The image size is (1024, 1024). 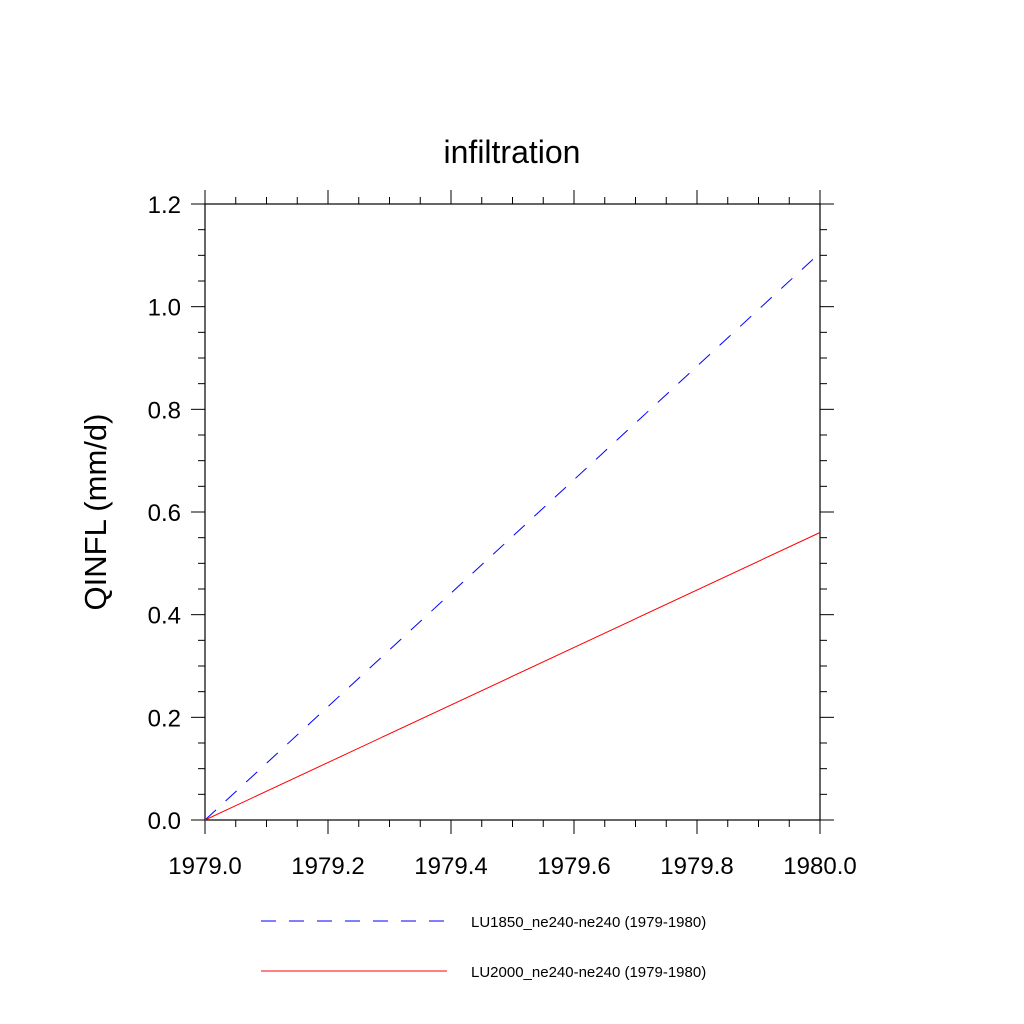 What do you see at coordinates (164, 308) in the screenshot?
I see `y-tick-label: 1.0` at bounding box center [164, 308].